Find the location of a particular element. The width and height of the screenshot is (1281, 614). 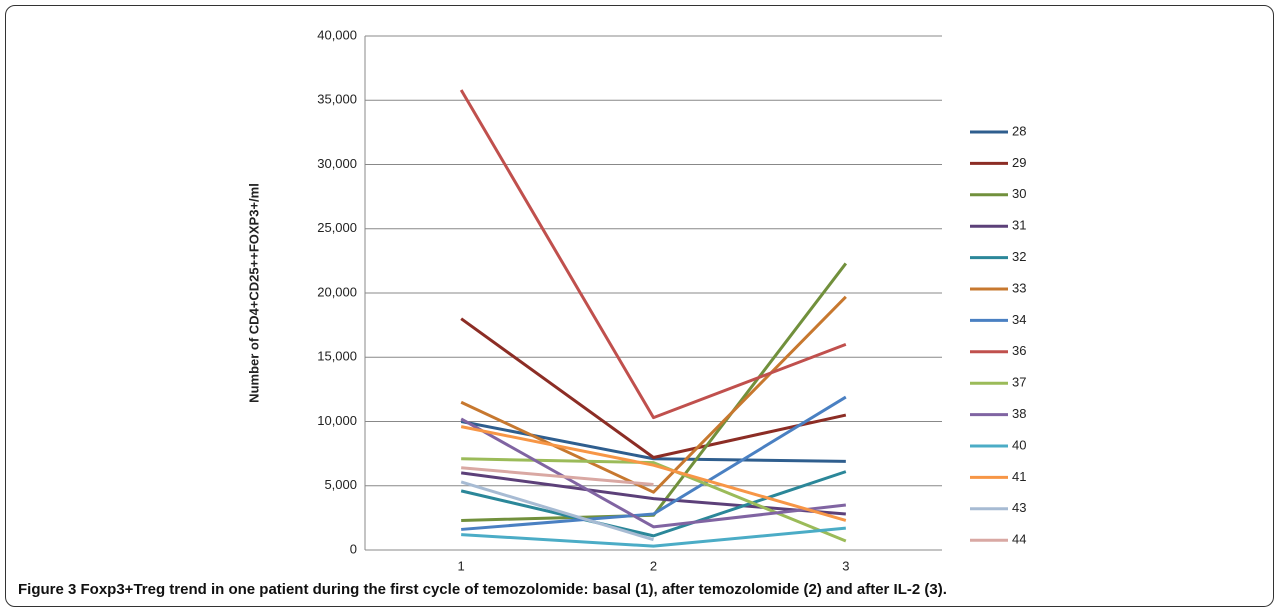

x-tick-label: 3 is located at coordinates (845, 565).